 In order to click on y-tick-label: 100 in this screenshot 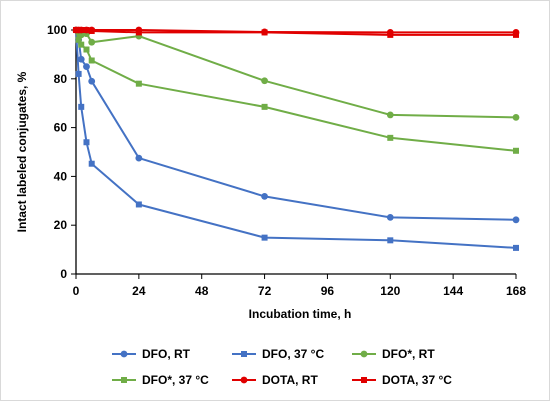, I will do `click(57, 30)`.